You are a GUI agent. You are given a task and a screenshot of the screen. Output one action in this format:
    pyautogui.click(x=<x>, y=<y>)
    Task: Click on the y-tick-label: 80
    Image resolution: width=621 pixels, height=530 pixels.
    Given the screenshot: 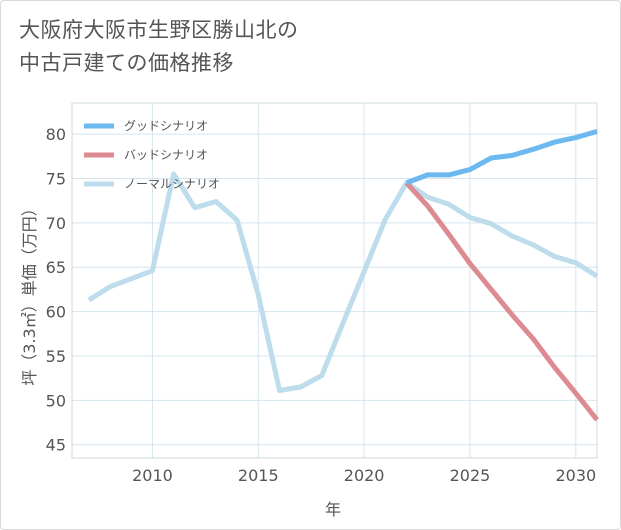 What is the action you would take?
    pyautogui.click(x=56, y=134)
    